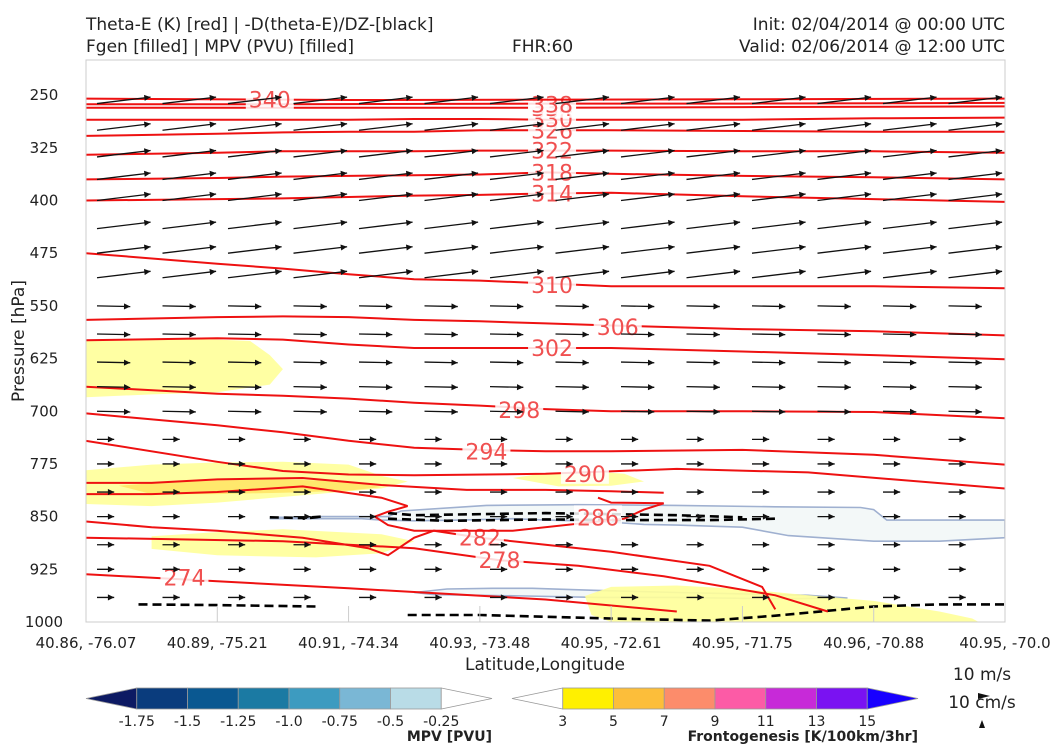 The image size is (1050, 750). Describe the element at coordinates (613, 722) in the screenshot. I see `fgen-colorbar-tick: 5` at that location.